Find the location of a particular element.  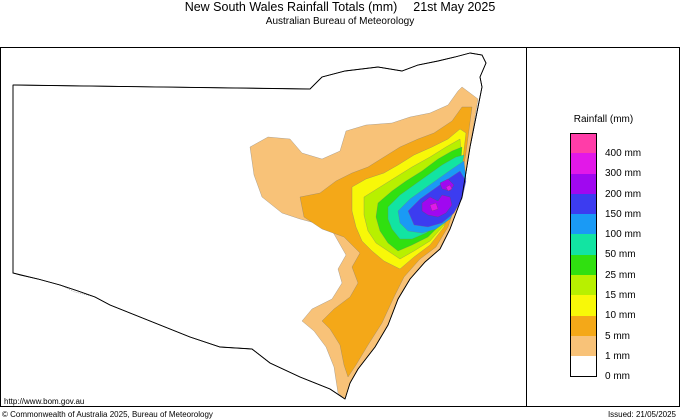

legend-label: 15 mm is located at coordinates (620, 296).